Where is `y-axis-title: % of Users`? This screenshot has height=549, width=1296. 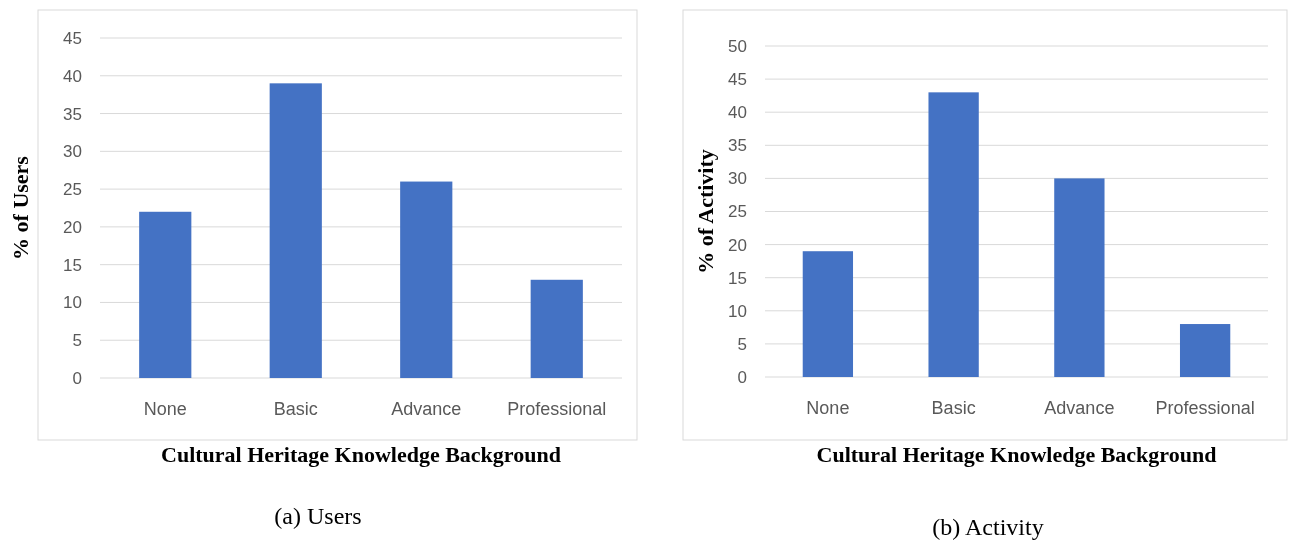 y-axis-title: % of Users is located at coordinates (20, 207).